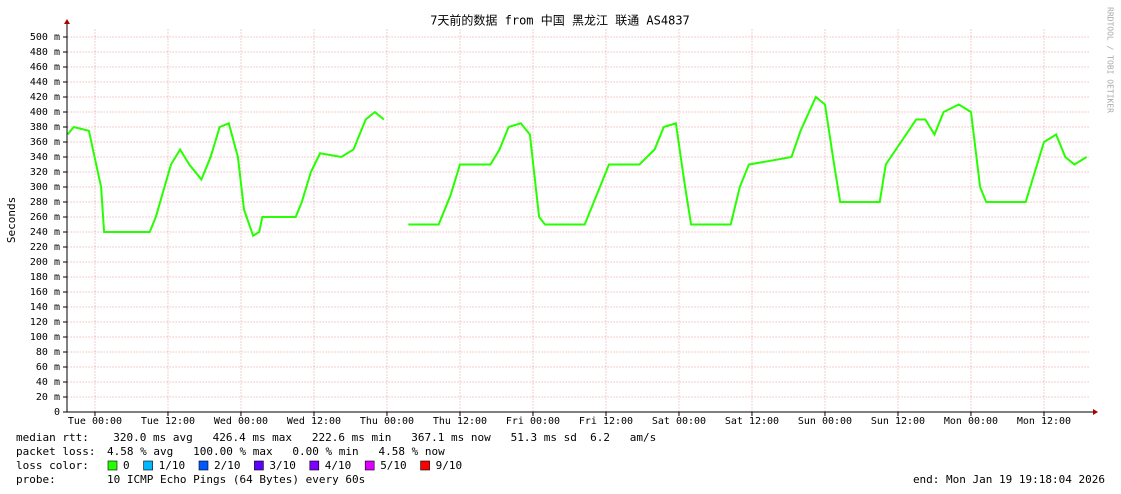 This screenshot has height=494, width=1121. I want to click on end-text: end: Mon Jan 19 19:18:04 2026, so click(1009, 479).